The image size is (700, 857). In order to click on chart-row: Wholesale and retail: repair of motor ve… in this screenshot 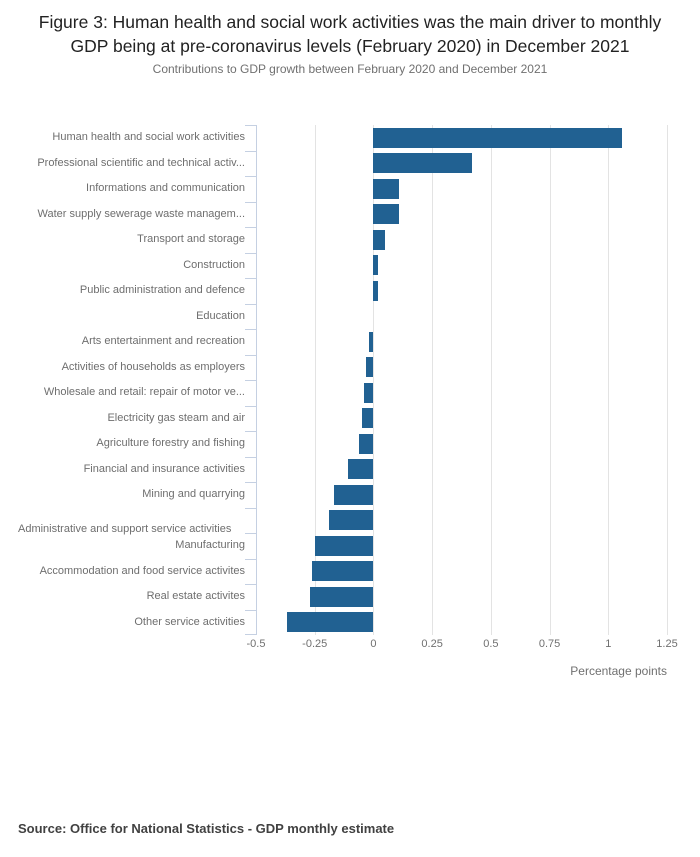, I will do `click(342, 393)`.